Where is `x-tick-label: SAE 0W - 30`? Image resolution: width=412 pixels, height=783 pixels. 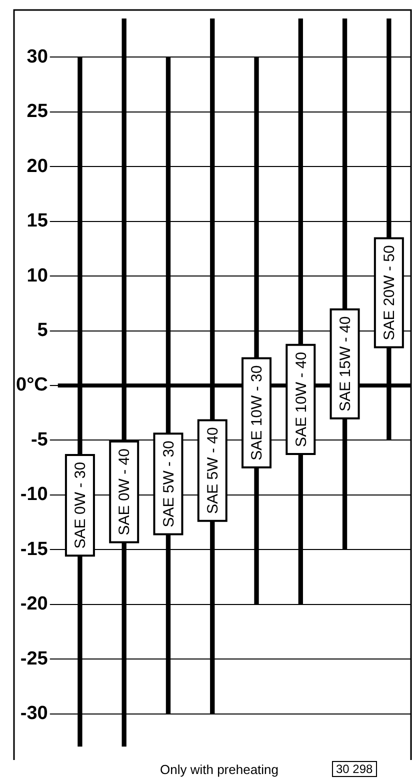 x-tick-label: SAE 0W - 30 is located at coordinates (81, 505).